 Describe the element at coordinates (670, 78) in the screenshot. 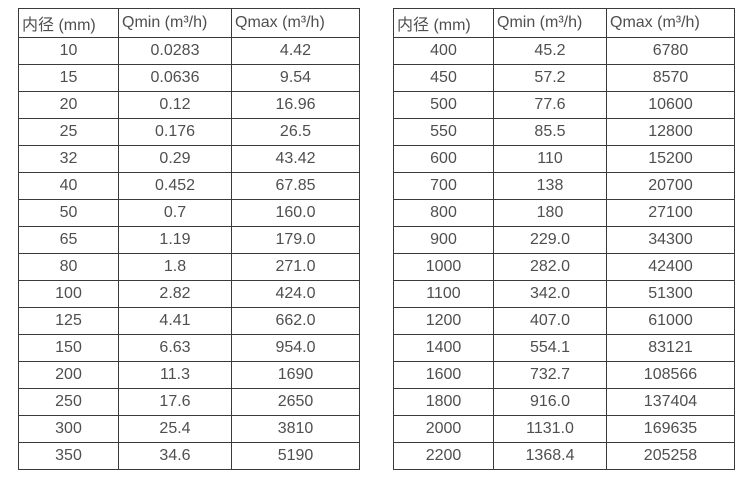

I see `qmax-cell: 8570` at that location.